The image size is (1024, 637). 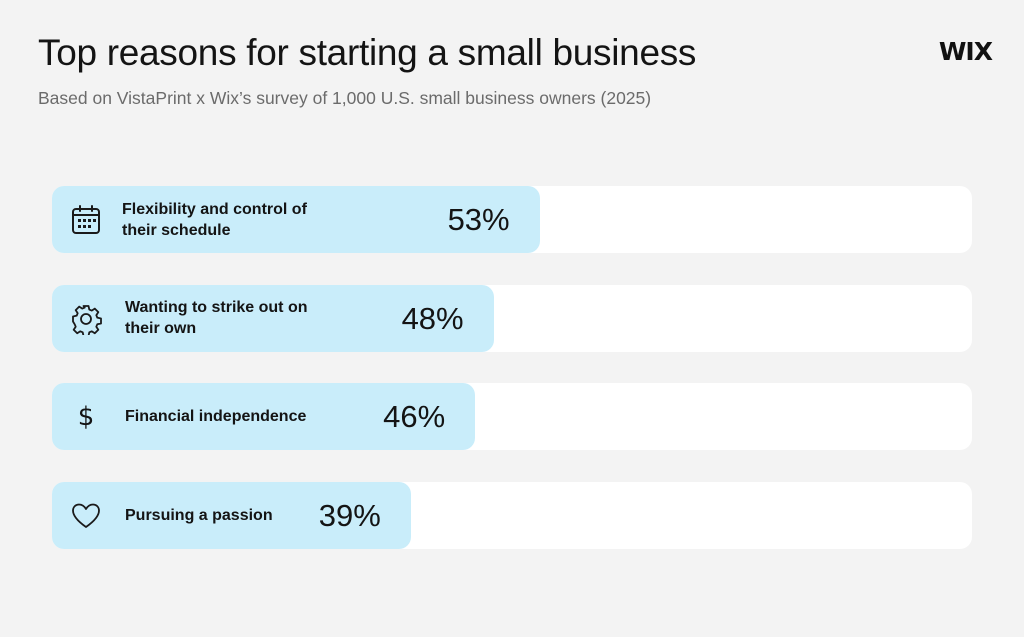 What do you see at coordinates (512, 416) in the screenshot?
I see `bar-row: $ Financial independence 46%` at bounding box center [512, 416].